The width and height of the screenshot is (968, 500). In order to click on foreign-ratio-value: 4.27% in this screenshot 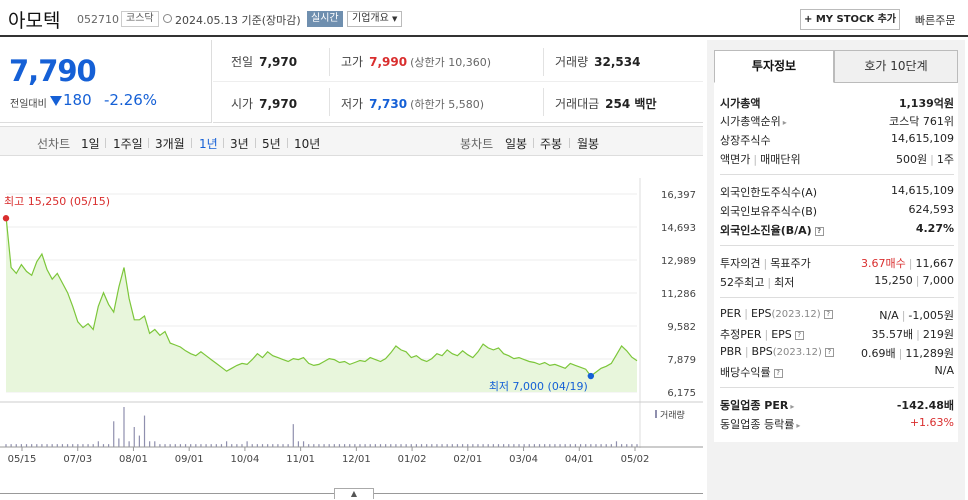, I will do `click(934, 228)`.